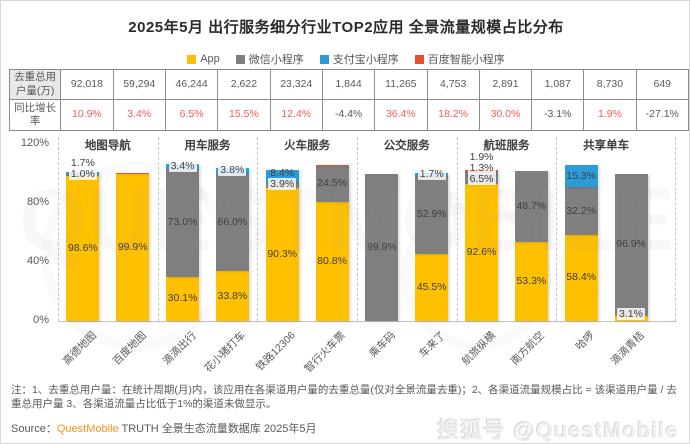 The height and width of the screenshot is (444, 690). What do you see at coordinates (481, 179) in the screenshot?
I see `segment-value-label: 6.5%` at bounding box center [481, 179].